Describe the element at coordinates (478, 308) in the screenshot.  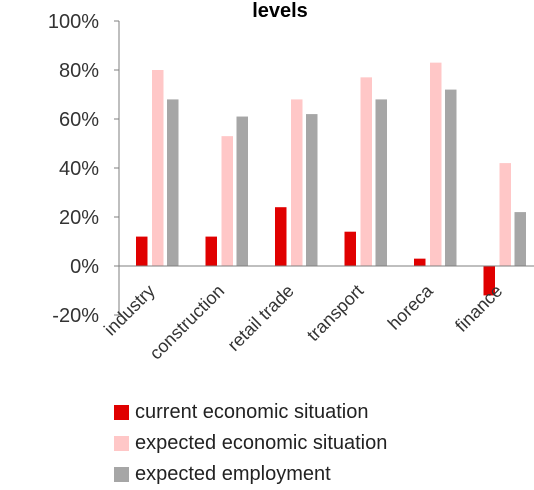
I see `x-tick-label: finance` at that location.